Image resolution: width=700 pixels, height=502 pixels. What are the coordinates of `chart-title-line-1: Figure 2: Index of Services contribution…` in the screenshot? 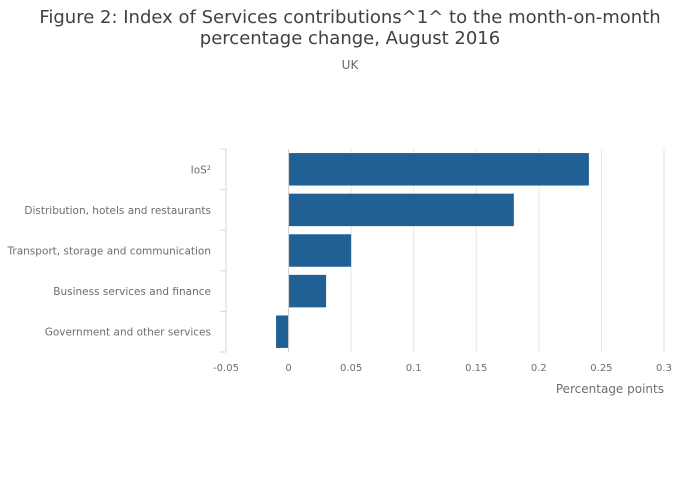 It's located at (350, 17).